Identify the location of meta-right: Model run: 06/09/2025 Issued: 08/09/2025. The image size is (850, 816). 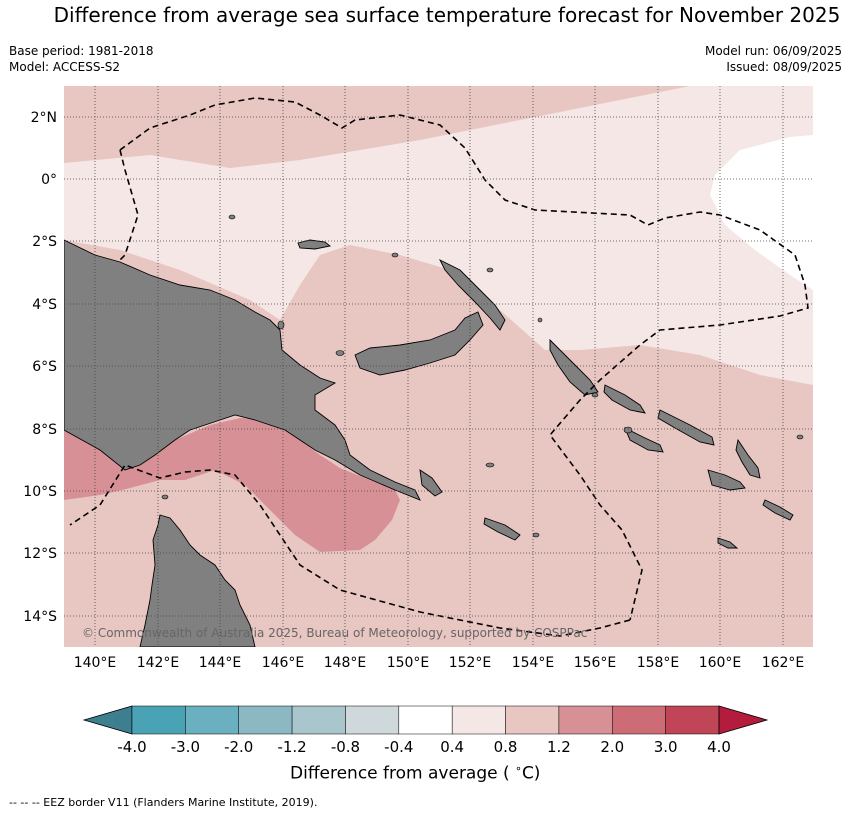
(773, 59).